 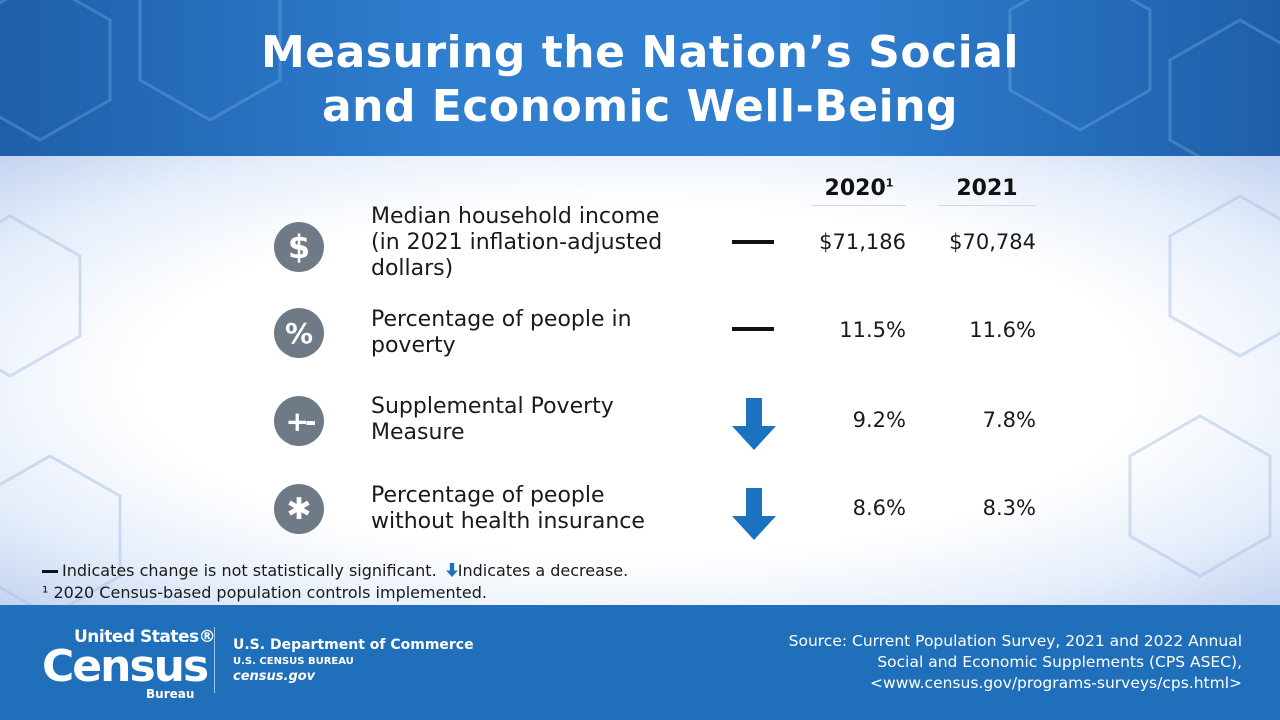 What do you see at coordinates (515, 216) in the screenshot?
I see `label-line: Median household income` at bounding box center [515, 216].